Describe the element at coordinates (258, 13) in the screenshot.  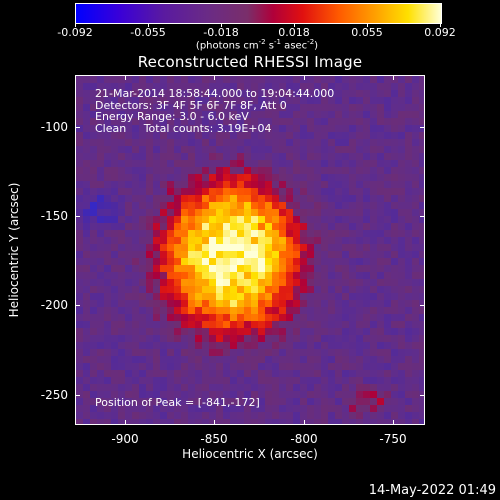
I see `colorbar` at that location.